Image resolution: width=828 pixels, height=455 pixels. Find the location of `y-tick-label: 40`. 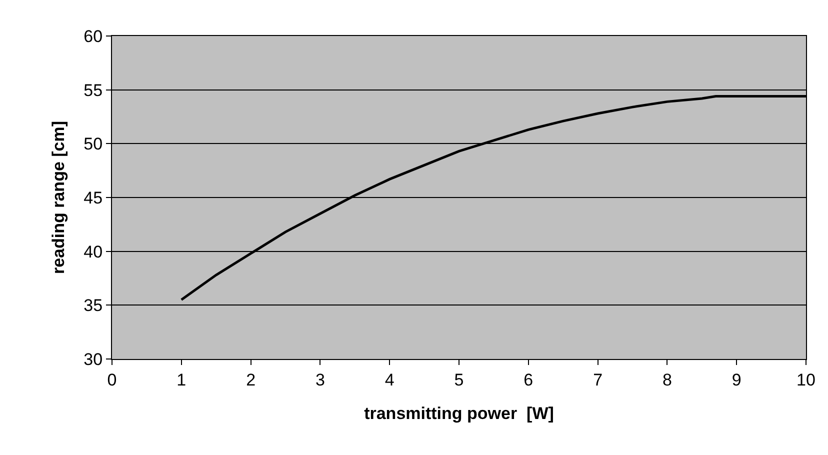

y-tick-label: 40 is located at coordinates (93, 252).